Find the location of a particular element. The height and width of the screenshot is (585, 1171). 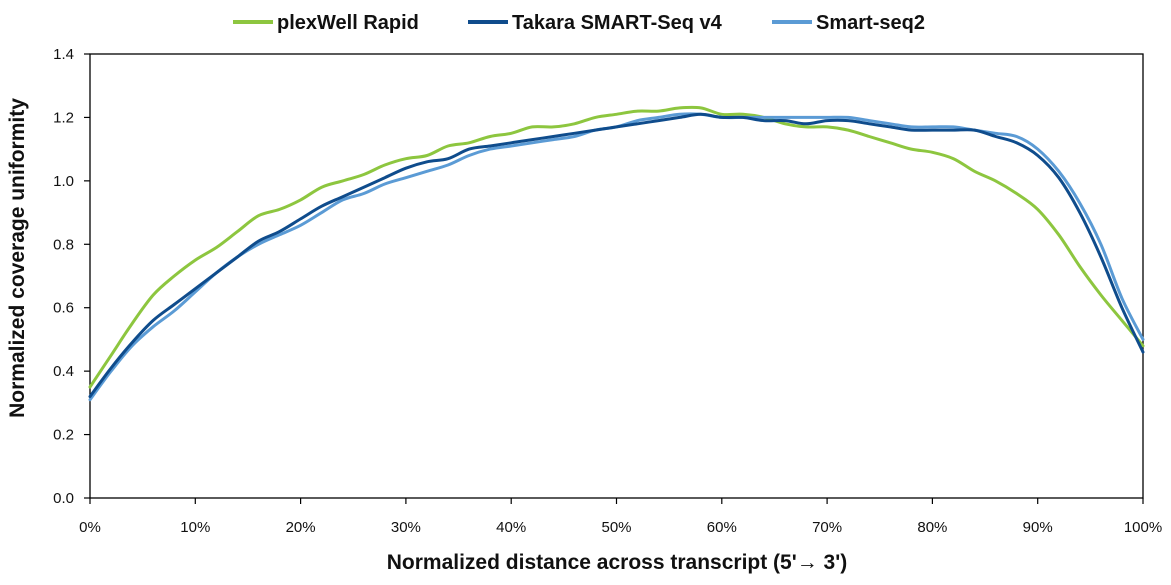

legend-item-takara-smart-seq-v4: Takara SMART-Seq v4 is located at coordinates (595, 23).